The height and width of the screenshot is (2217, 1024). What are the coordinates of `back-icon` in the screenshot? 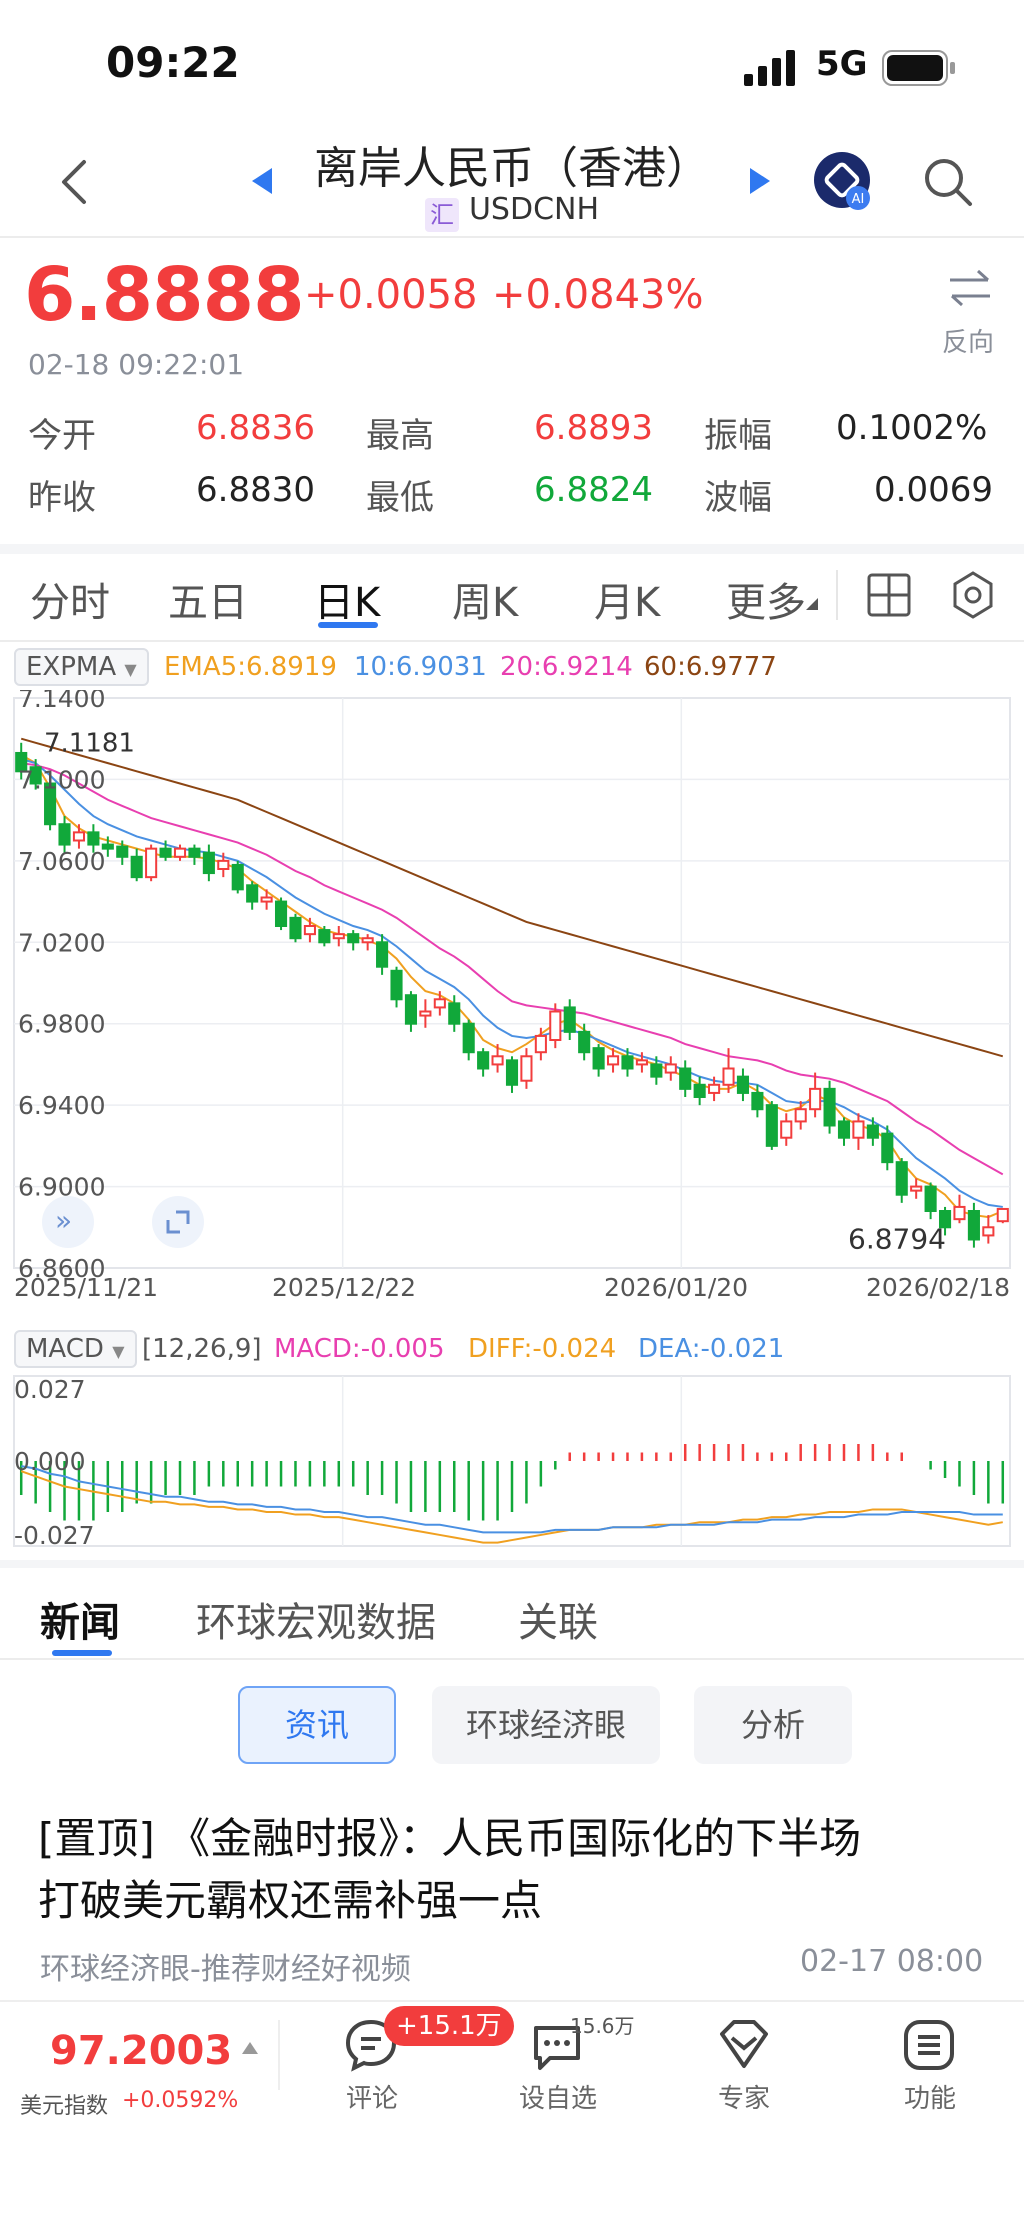 It's located at (74, 182).